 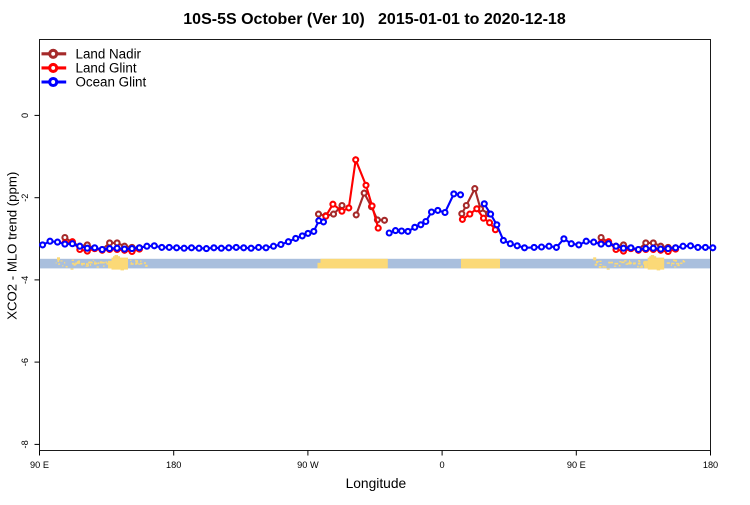 What do you see at coordinates (111, 82) in the screenshot?
I see `svg-text: Ocean Glint` at bounding box center [111, 82].